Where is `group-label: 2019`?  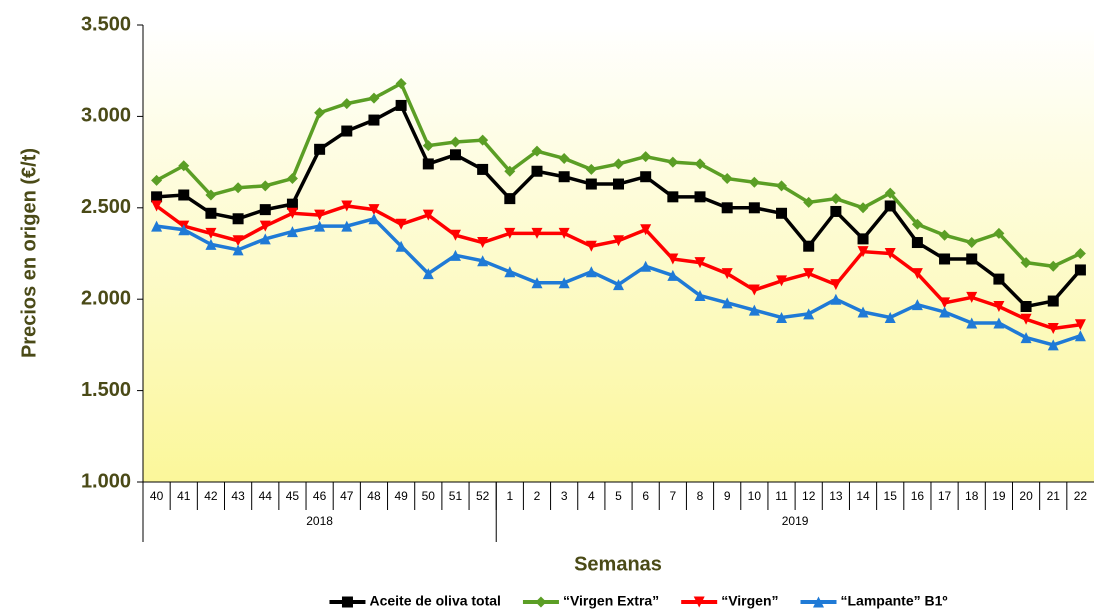
group-label: 2019 is located at coordinates (795, 521).